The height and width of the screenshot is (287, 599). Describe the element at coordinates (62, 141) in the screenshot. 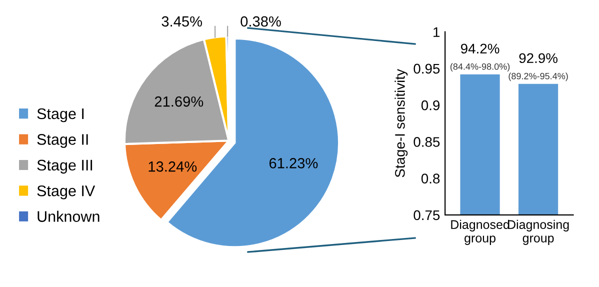

I see `legend-label: Stage II` at that location.